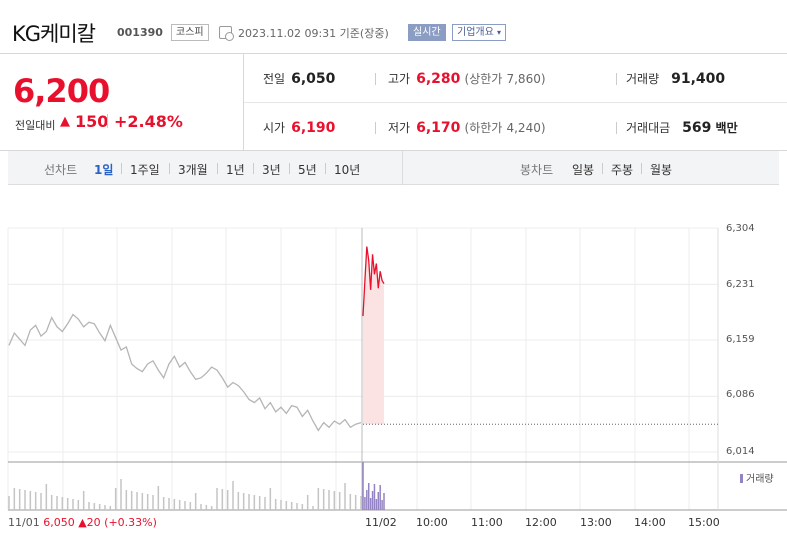 This screenshot has width=787, height=540. Describe the element at coordinates (622, 170) in the screenshot. I see `tab-weekly: 주봉` at that location.